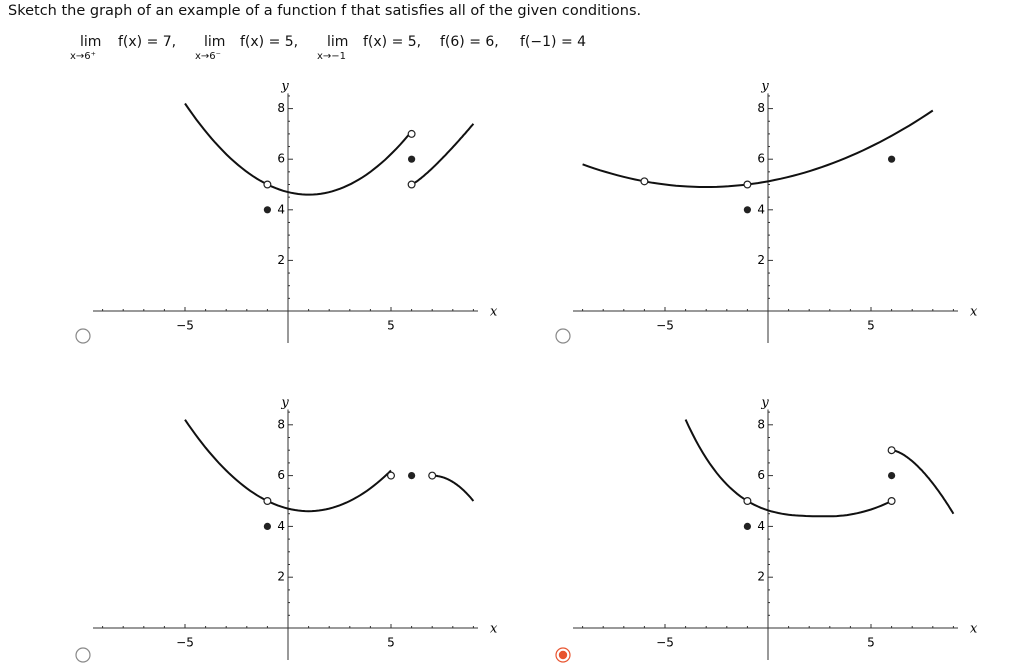 The image size is (1024, 668). I want to click on radio-dot, so click(563, 655).